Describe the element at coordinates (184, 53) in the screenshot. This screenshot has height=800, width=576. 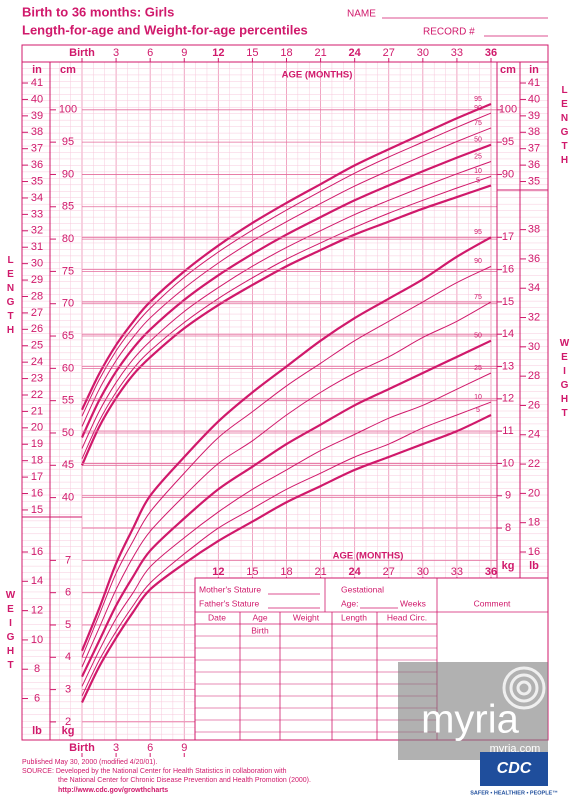
I see `x-tick-label: 9` at that location.